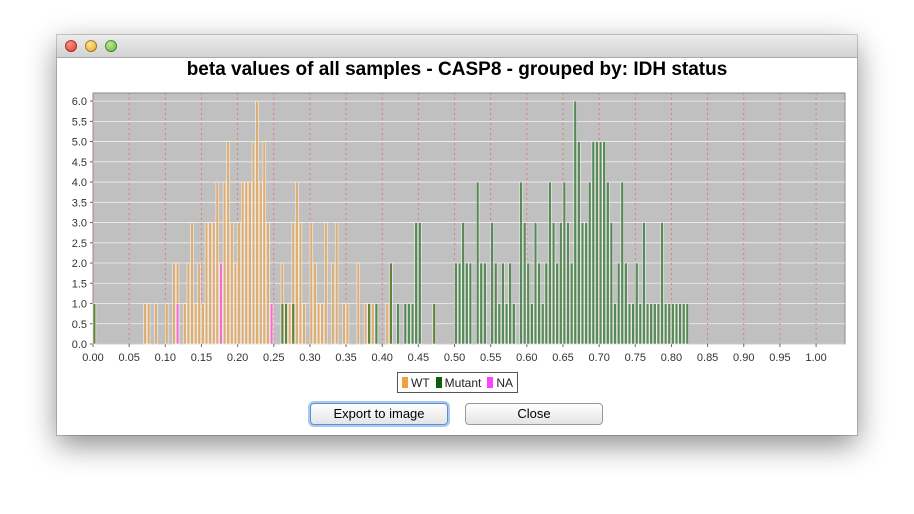 The width and height of the screenshot is (914, 514). Describe the element at coordinates (79, 102) in the screenshot. I see `y-tick-label: 6.0` at that location.